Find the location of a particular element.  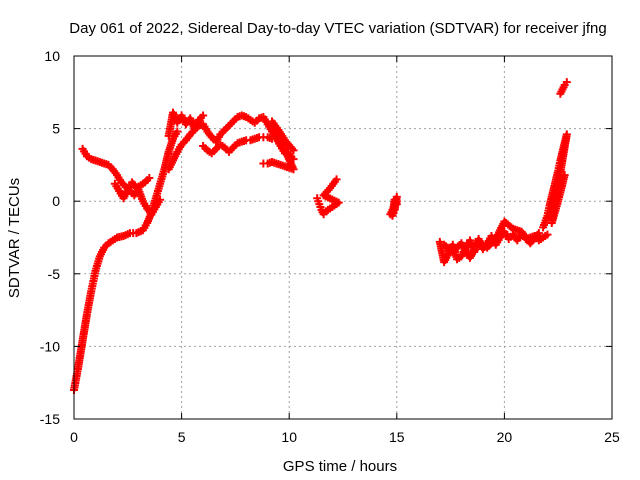

y-tick-label: 5 is located at coordinates (56, 129).